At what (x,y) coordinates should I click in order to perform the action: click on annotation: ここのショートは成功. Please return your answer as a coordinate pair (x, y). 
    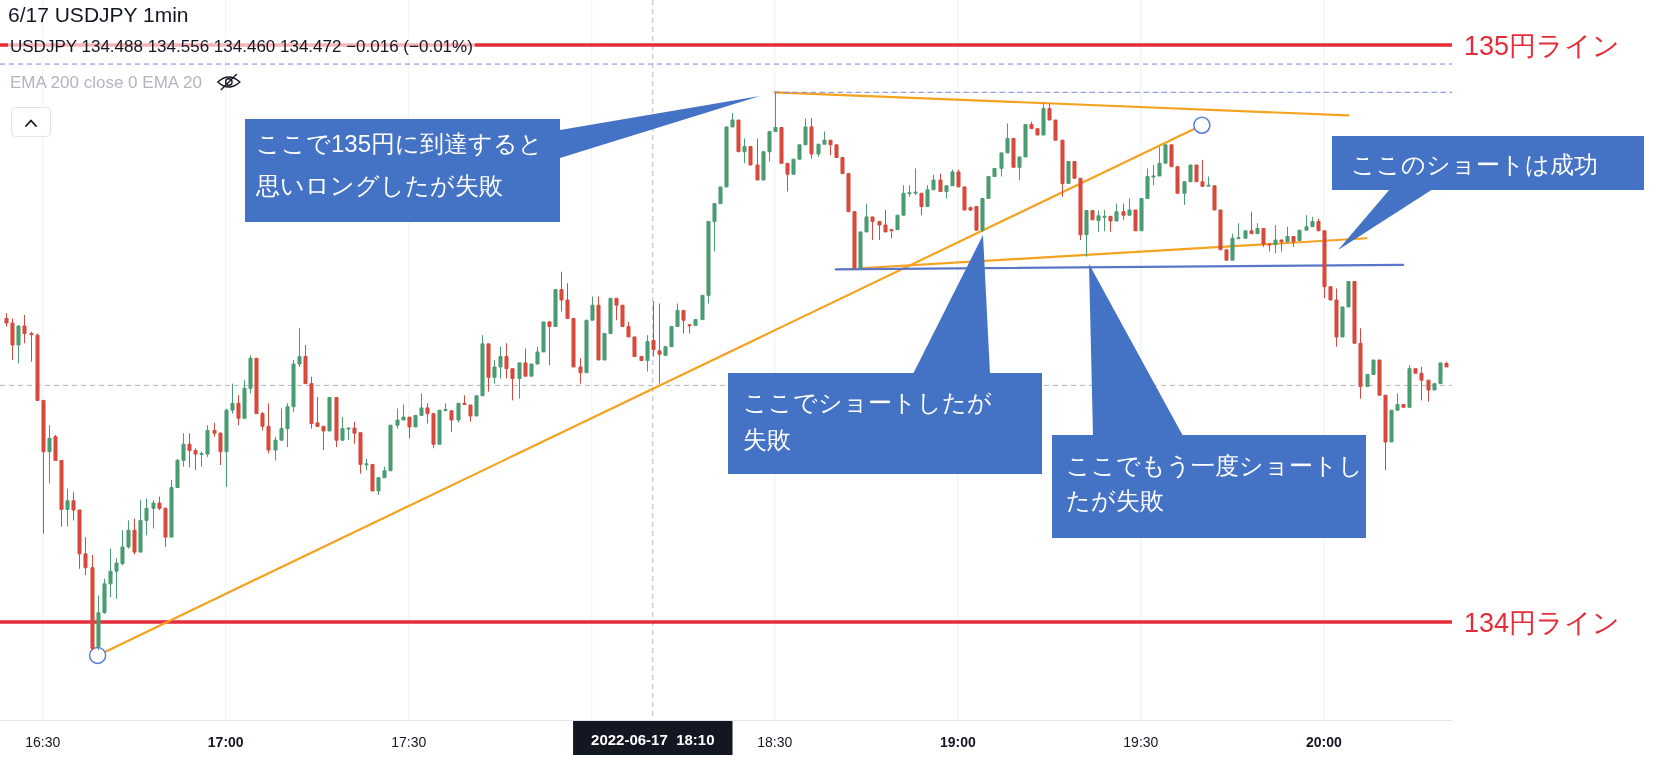
    Looking at the image, I should click on (1474, 164).